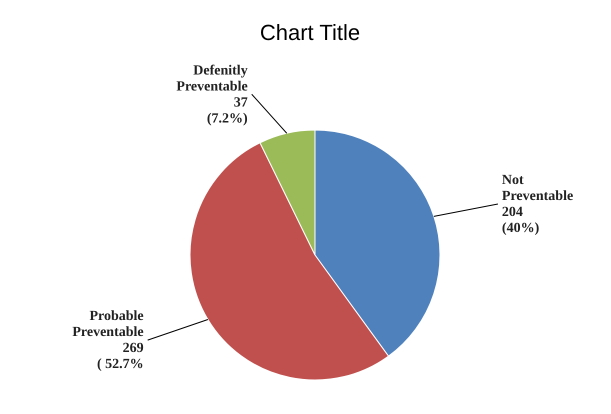 This screenshot has height=414, width=611. I want to click on slice-label: Defenitly Preventable, so click(212, 78).